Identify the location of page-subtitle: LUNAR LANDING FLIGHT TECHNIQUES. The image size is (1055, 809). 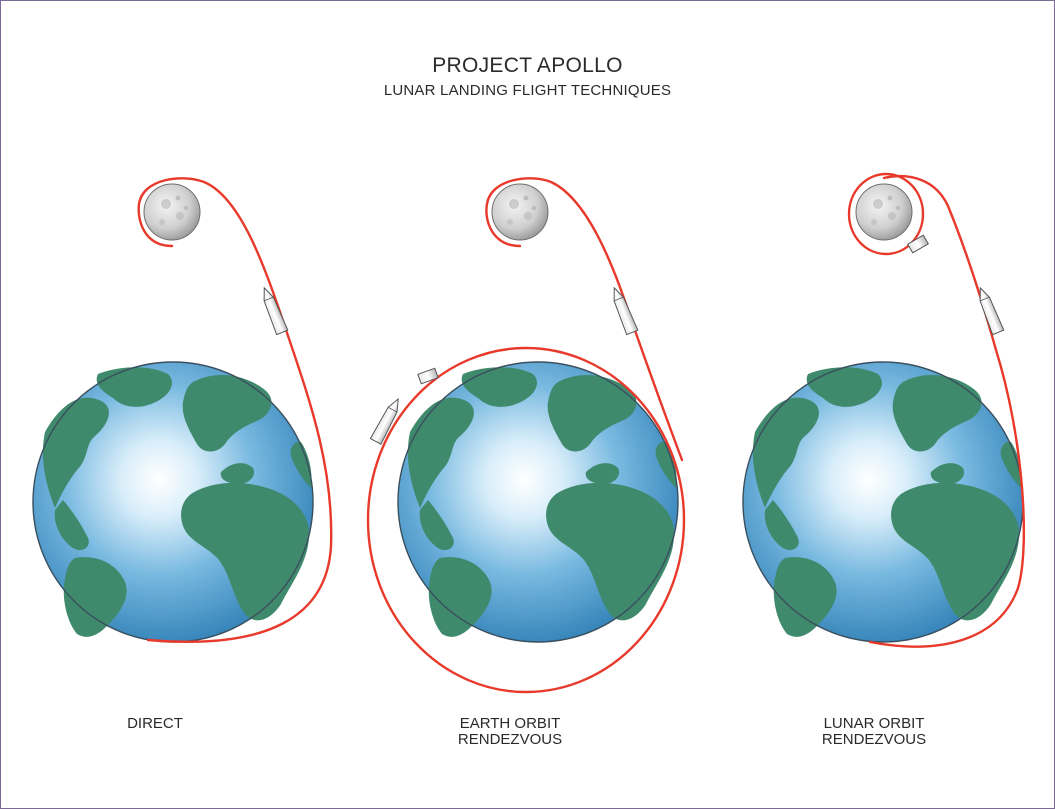
(527, 90).